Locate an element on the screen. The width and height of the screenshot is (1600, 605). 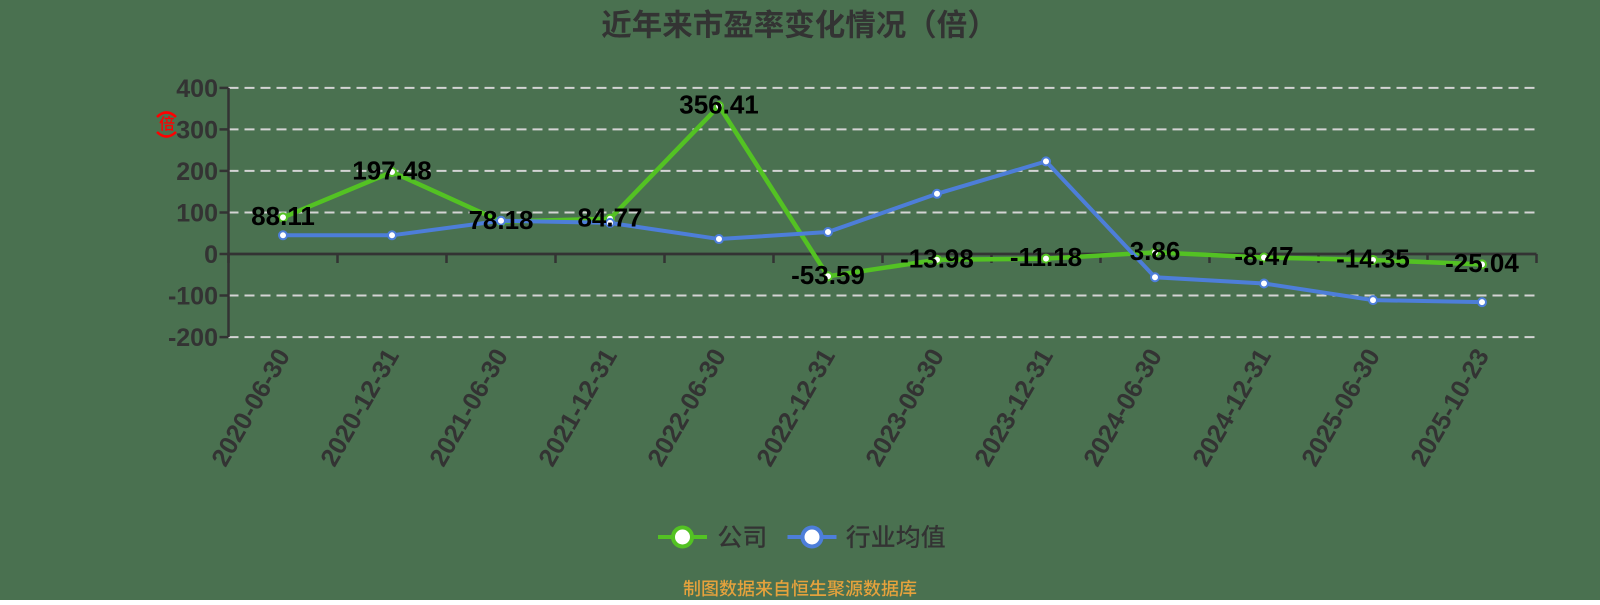
svg-text: -14.35 is located at coordinates (1373, 259).